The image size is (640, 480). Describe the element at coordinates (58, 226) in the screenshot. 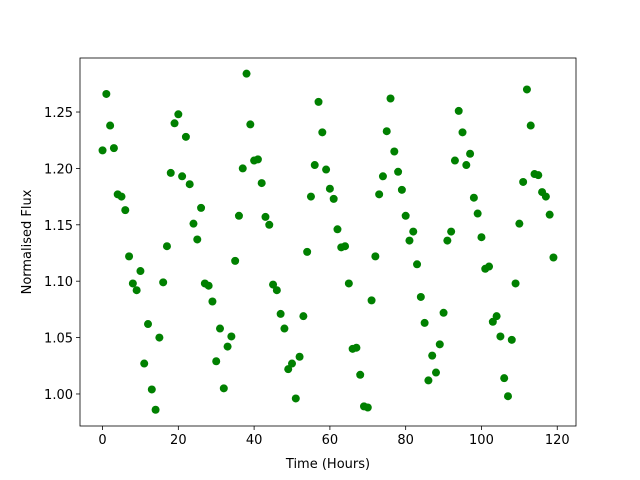

I see `y-tick-label: 1.15` at that location.